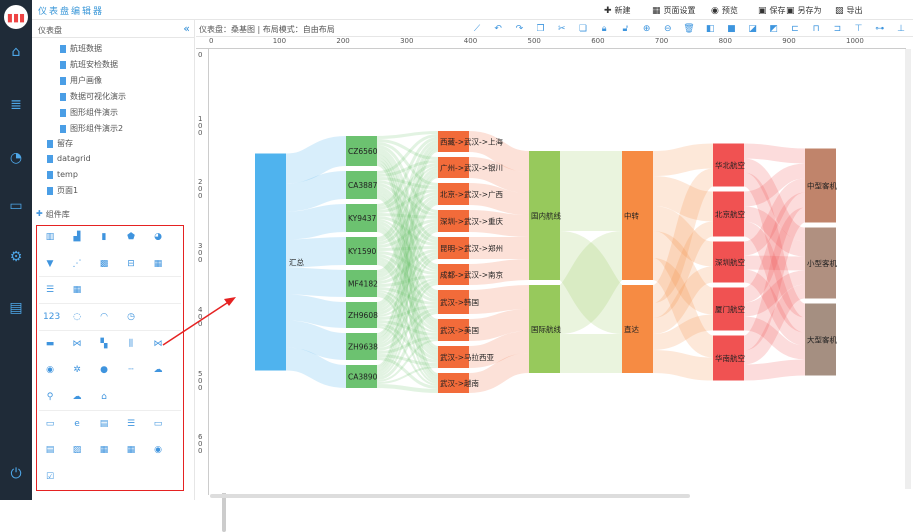 The image size is (913, 532). What do you see at coordinates (158, 450) in the screenshot?
I see `radio-icon: ◉` at bounding box center [158, 450].